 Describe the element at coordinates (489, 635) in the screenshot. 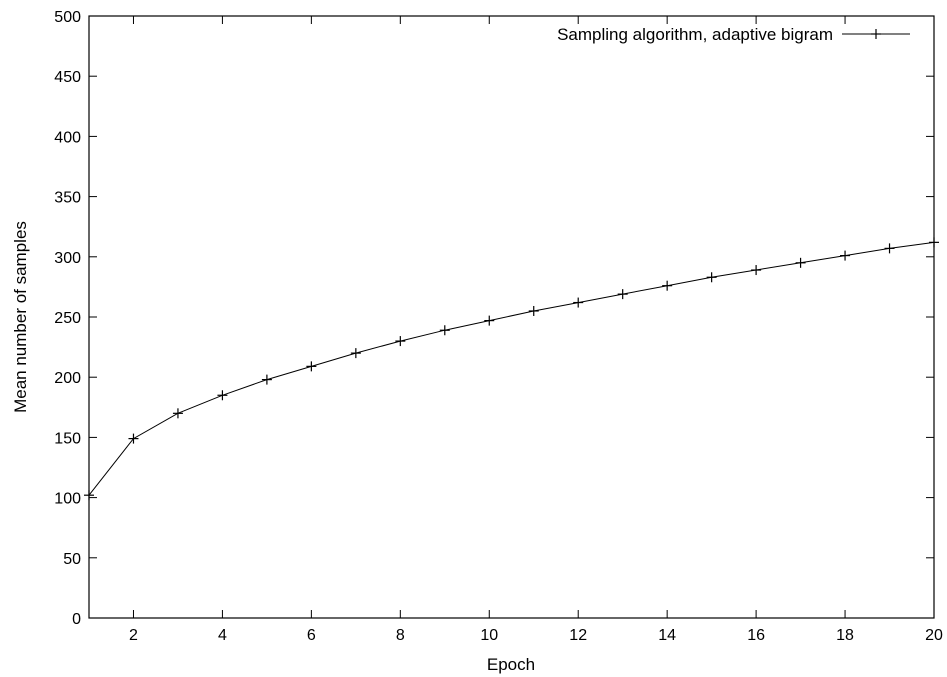

I see `x-tick-label: 10` at that location.